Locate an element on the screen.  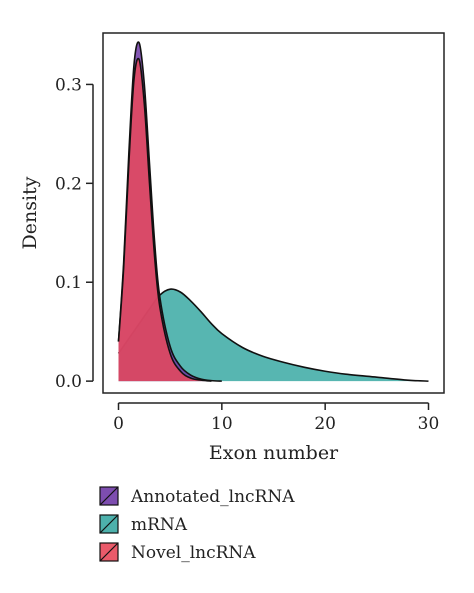
x-axis: 0 10 20 30 is located at coordinates (276, 418).